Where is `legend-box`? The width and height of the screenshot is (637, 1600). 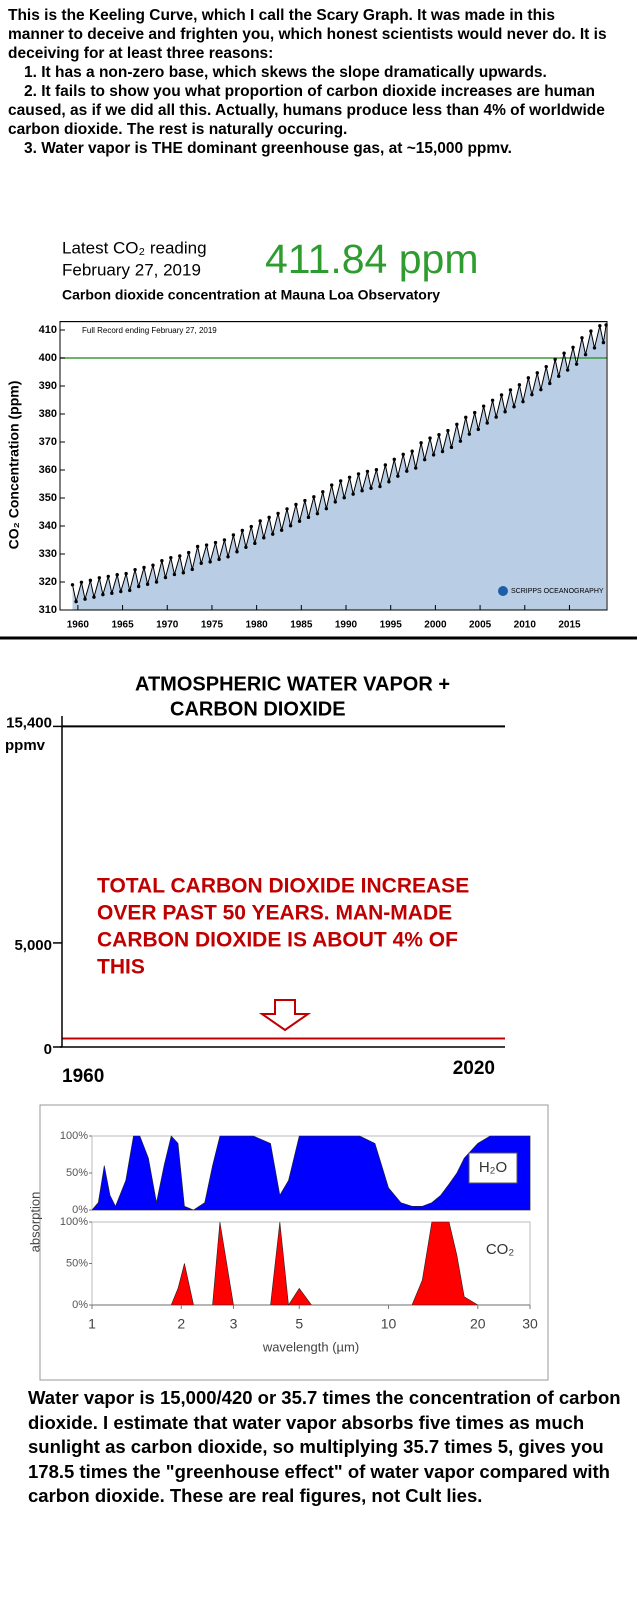 legend-box is located at coordinates (493, 1168).